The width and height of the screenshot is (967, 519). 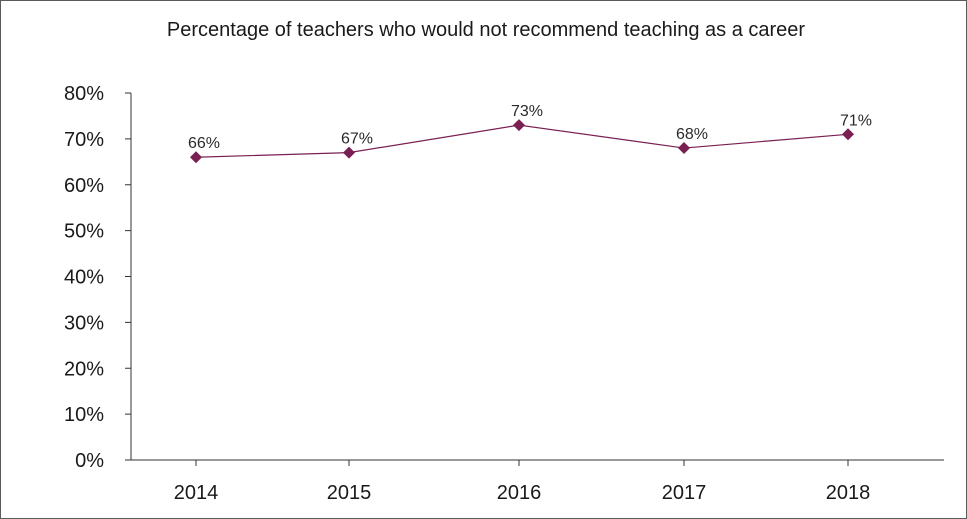 I want to click on data-label: 68%, so click(x=692, y=134).